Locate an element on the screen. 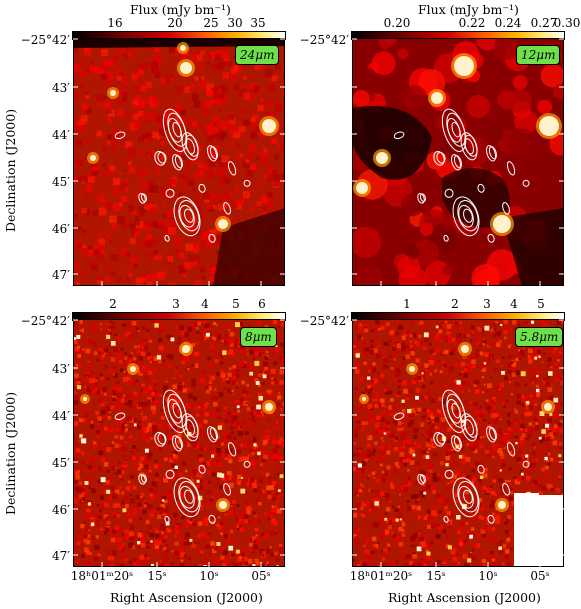 This screenshot has height=609, width=581. colorbar-ticks-12: 0.20 0.22 0.24 0.27 0.30 is located at coordinates (466, 23).